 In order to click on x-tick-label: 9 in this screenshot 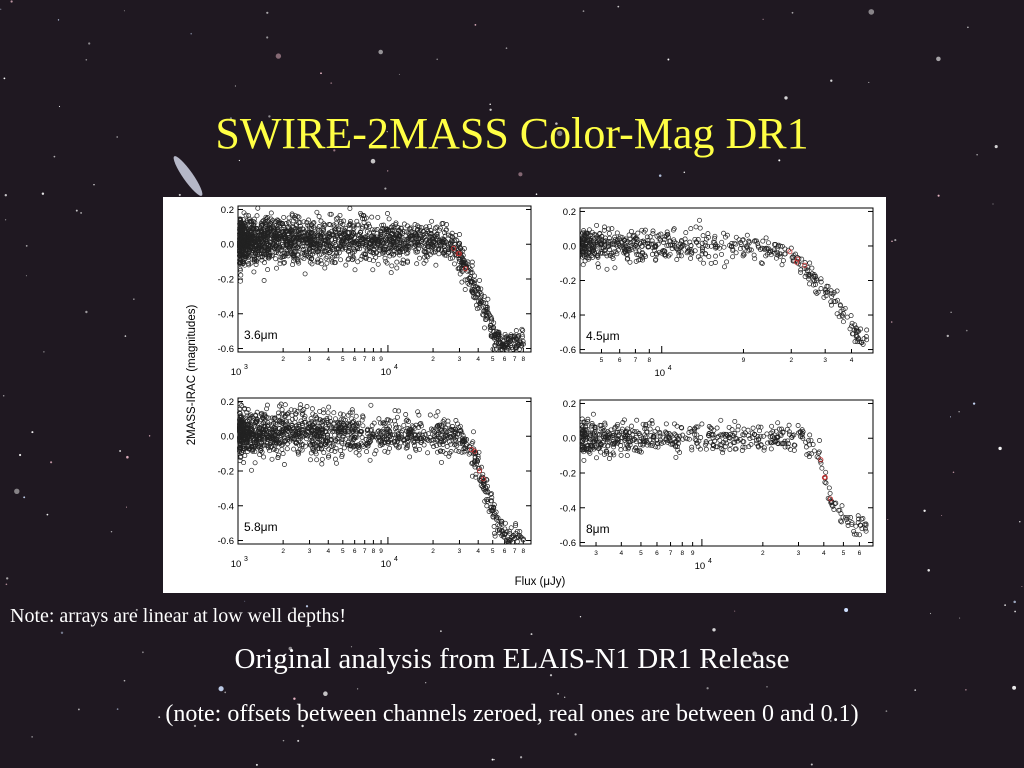, I will do `click(744, 360)`.